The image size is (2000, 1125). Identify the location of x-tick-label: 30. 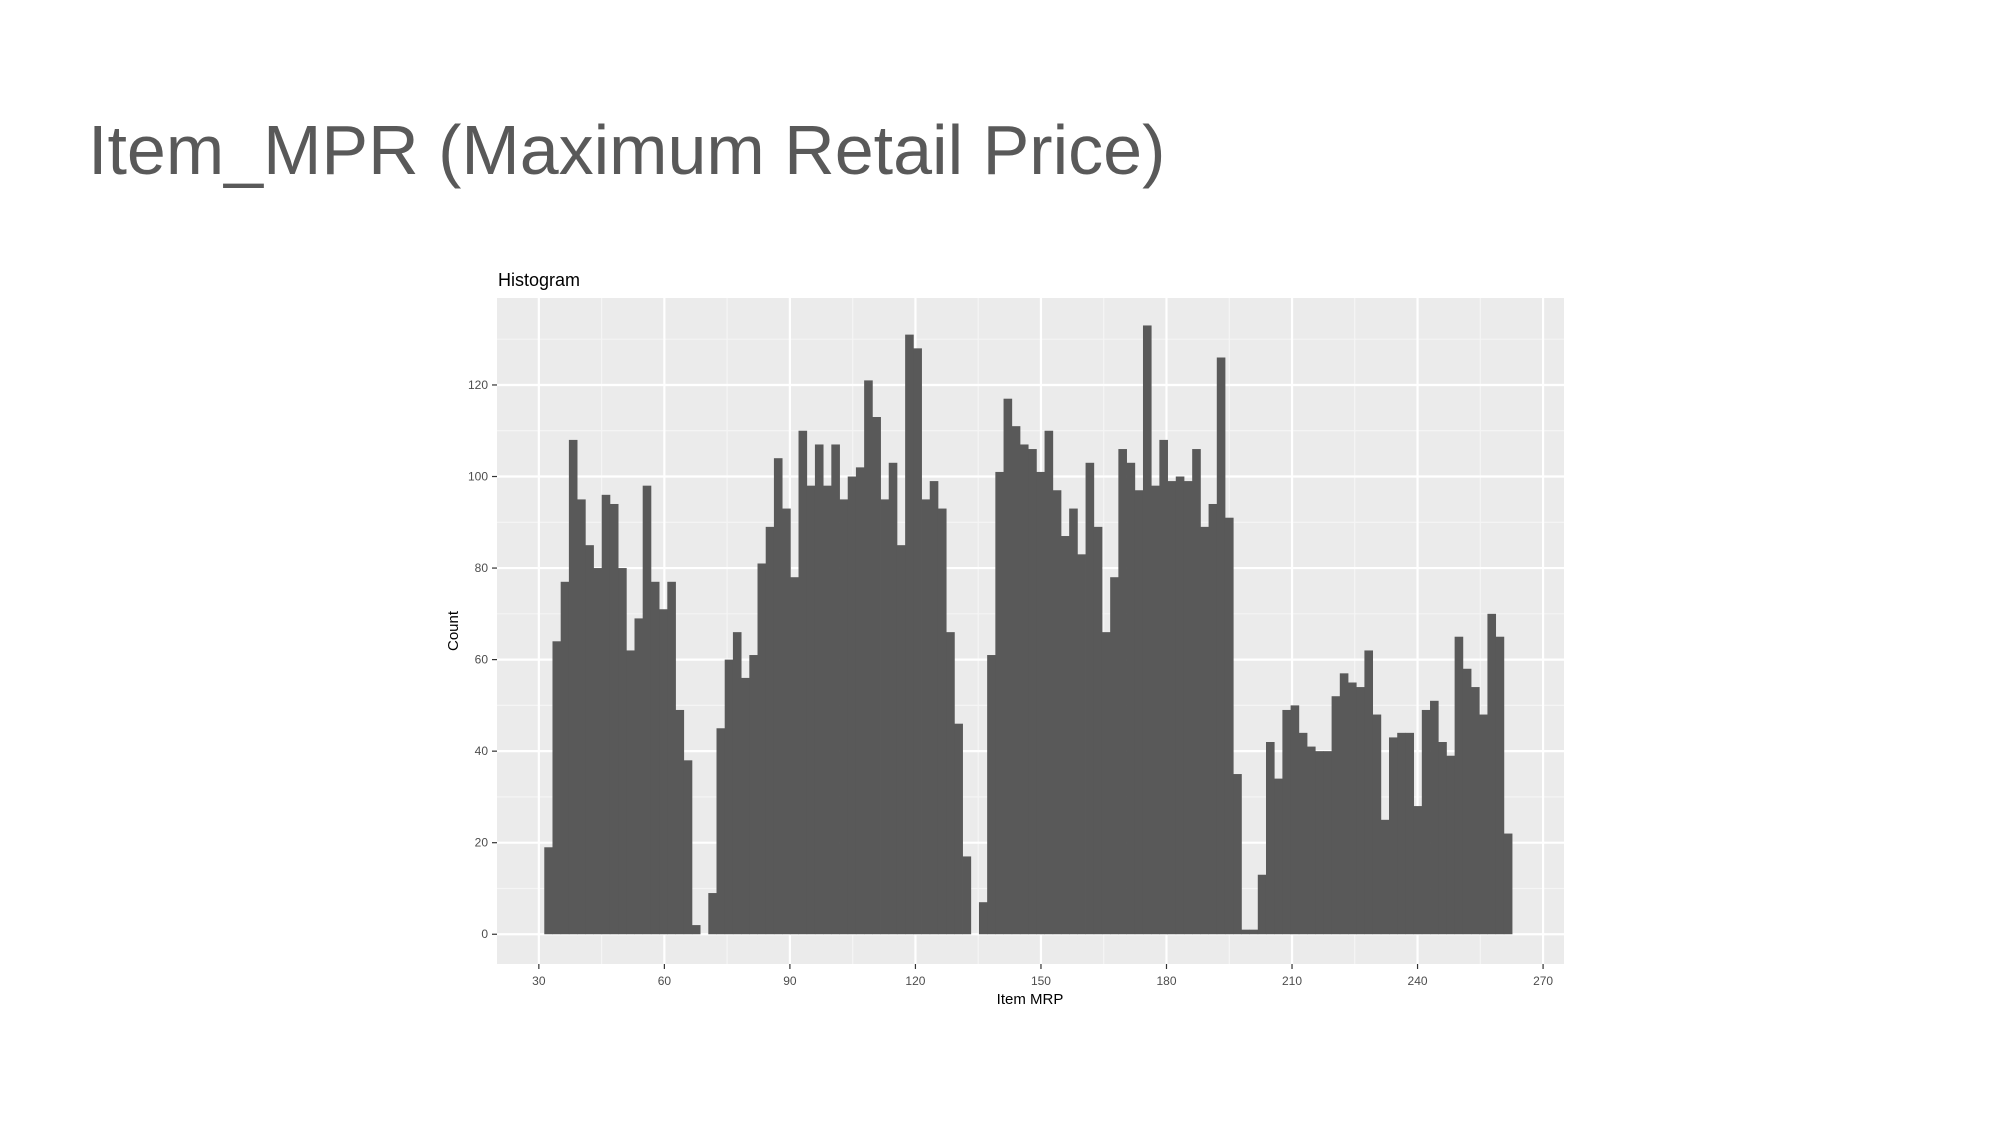
(539, 981).